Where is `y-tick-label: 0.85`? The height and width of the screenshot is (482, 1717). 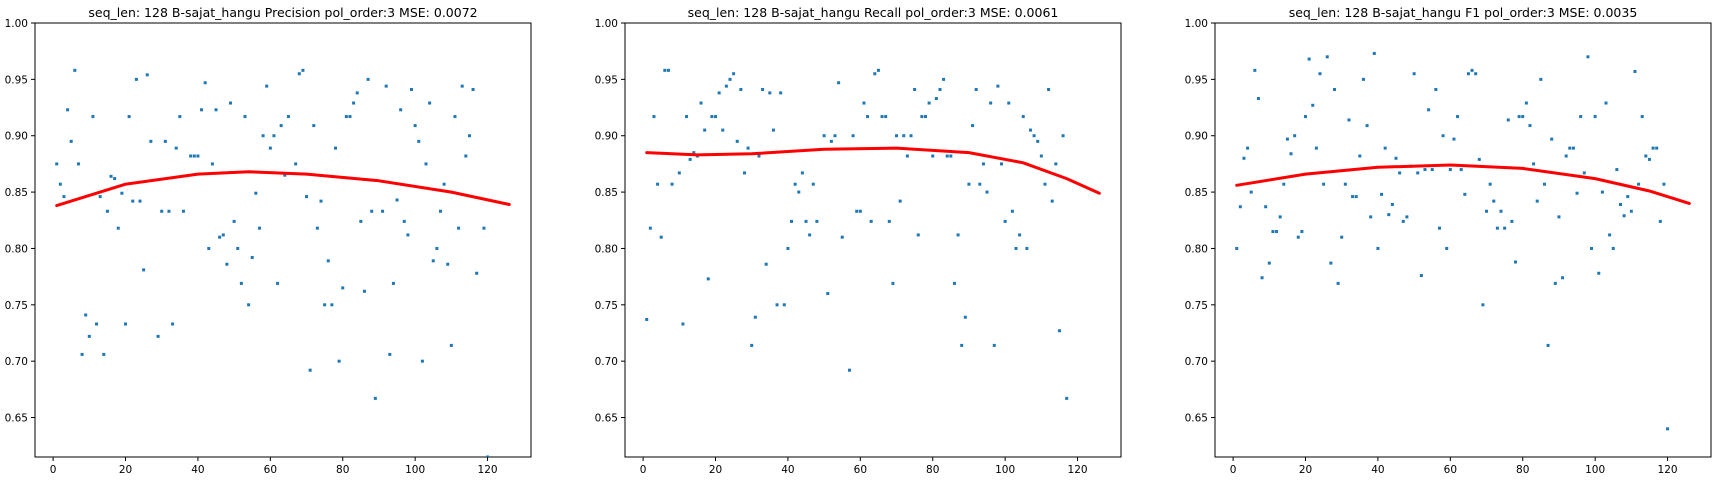
y-tick-label: 0.85 is located at coordinates (606, 193).